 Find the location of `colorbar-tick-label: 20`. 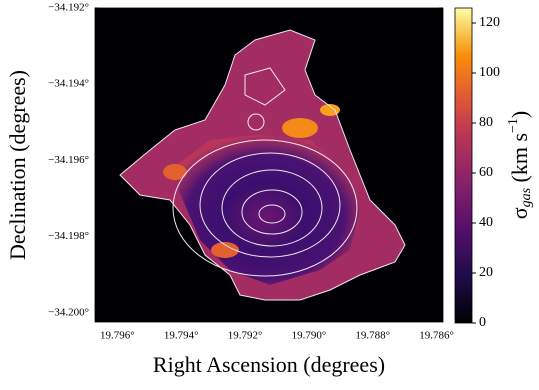

colorbar-tick-label: 20 is located at coordinates (486, 272).